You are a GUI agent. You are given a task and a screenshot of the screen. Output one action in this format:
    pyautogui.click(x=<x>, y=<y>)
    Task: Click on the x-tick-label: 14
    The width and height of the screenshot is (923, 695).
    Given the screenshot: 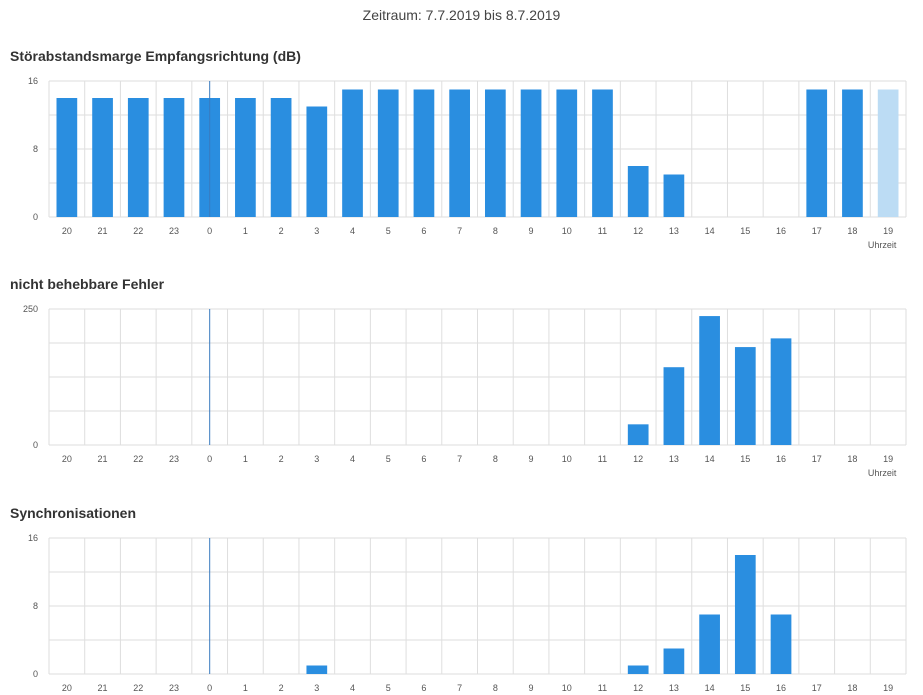 What is the action you would take?
    pyautogui.click(x=710, y=459)
    